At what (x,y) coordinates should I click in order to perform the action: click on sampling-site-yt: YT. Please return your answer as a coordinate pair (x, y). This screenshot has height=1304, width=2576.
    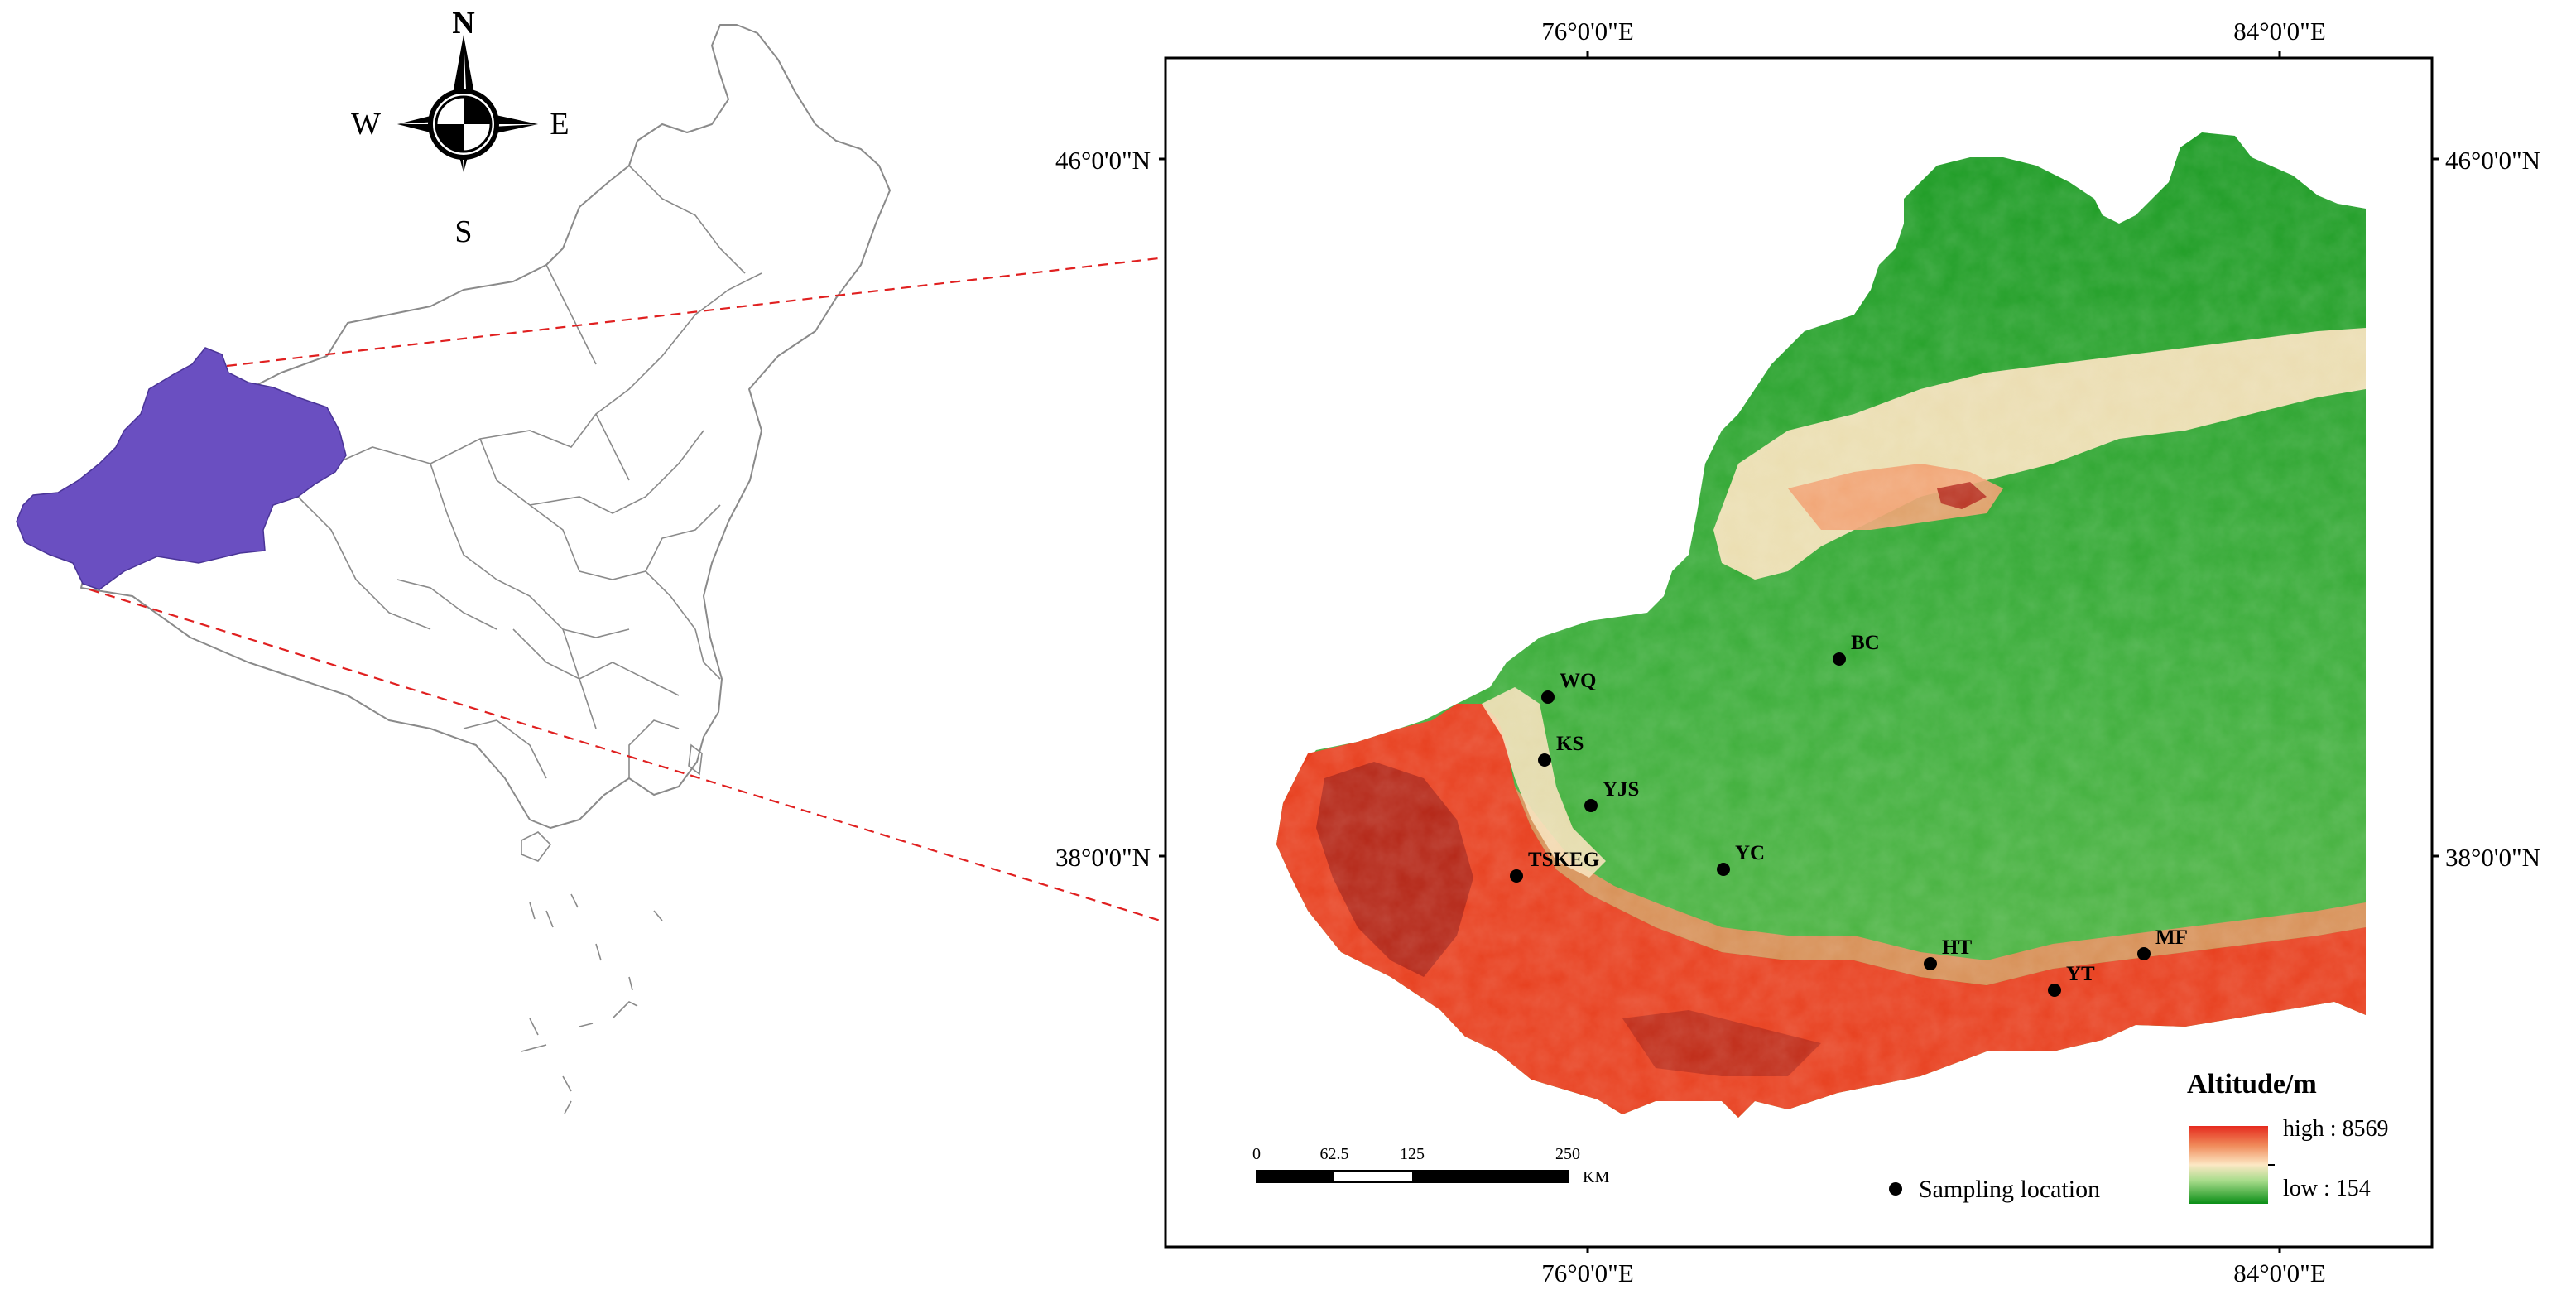
    Looking at the image, I should click on (2071, 980).